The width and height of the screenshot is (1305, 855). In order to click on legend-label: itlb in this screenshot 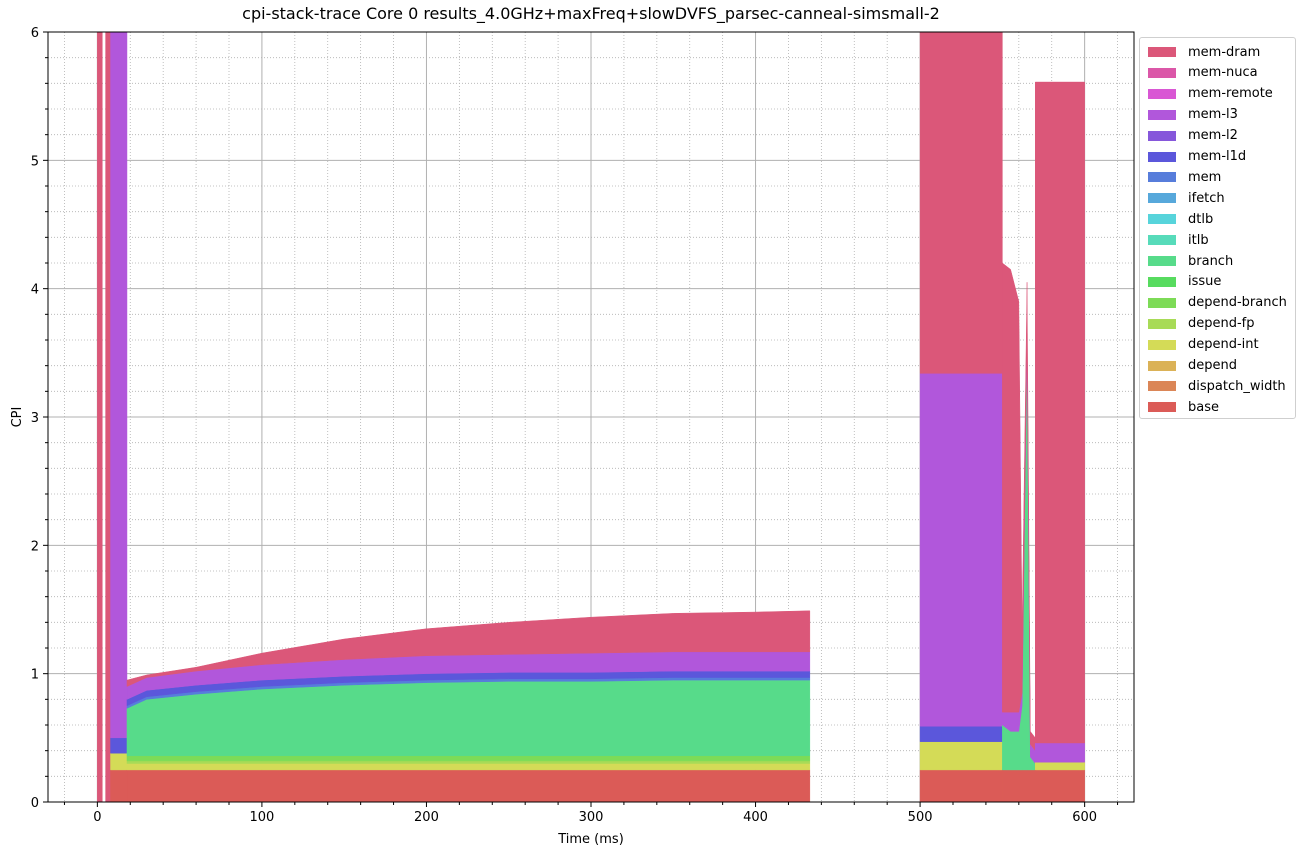, I will do `click(1198, 240)`.